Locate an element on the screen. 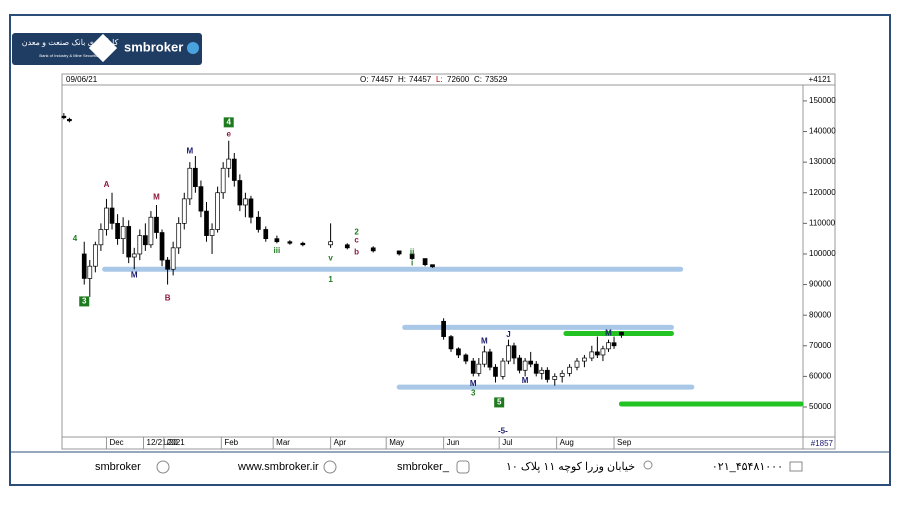 This screenshot has width=900, height=505. y-tick-label: 60000 is located at coordinates (820, 376).